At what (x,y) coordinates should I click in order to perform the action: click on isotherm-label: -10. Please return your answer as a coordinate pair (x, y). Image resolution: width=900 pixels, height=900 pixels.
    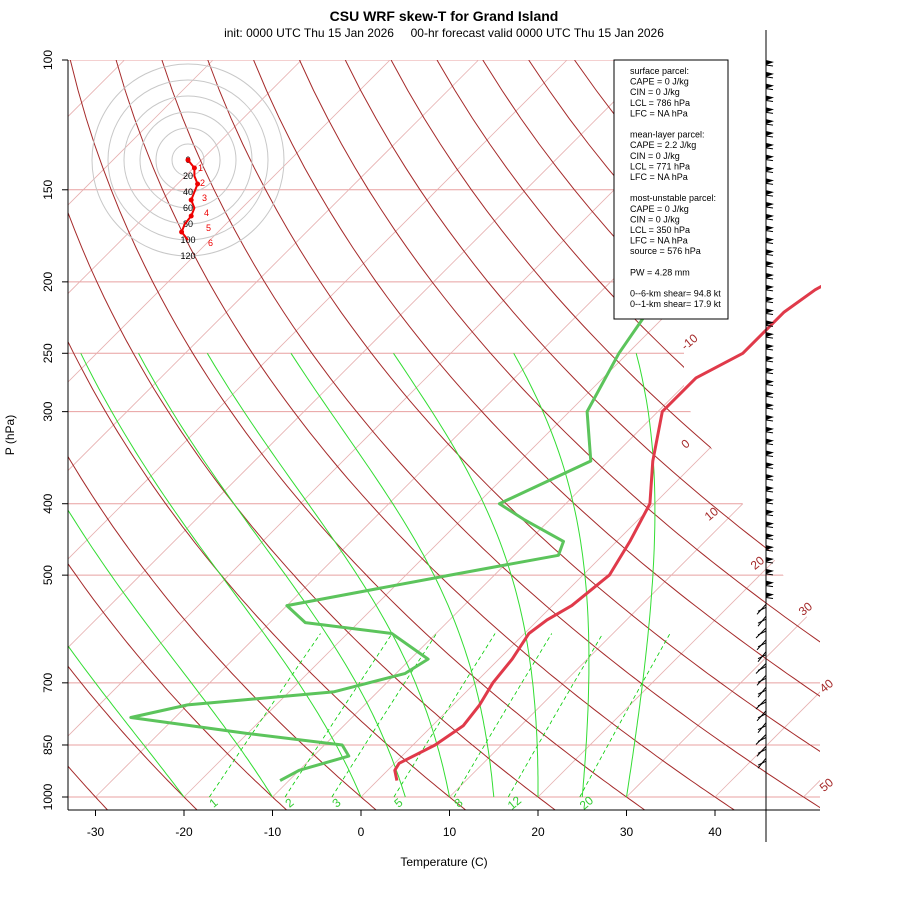
    Looking at the image, I should click on (689, 342).